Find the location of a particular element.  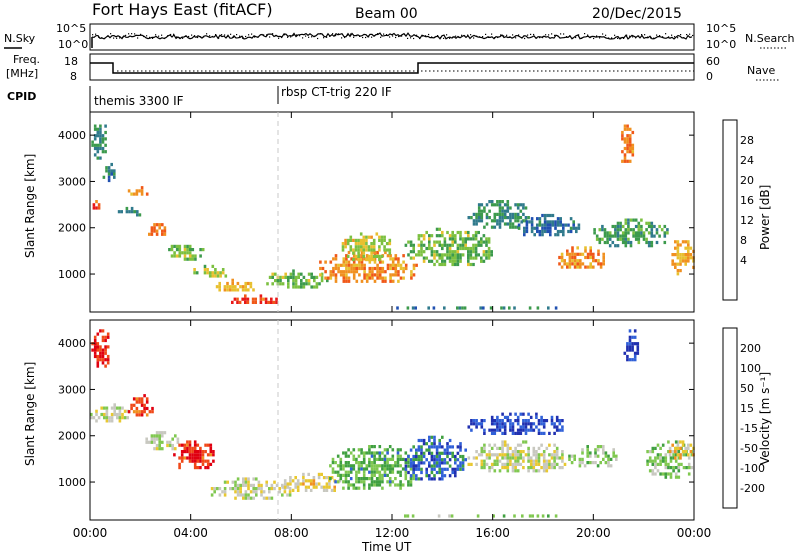

nsearch-tick-bottom: 10^0 is located at coordinates (721, 44).